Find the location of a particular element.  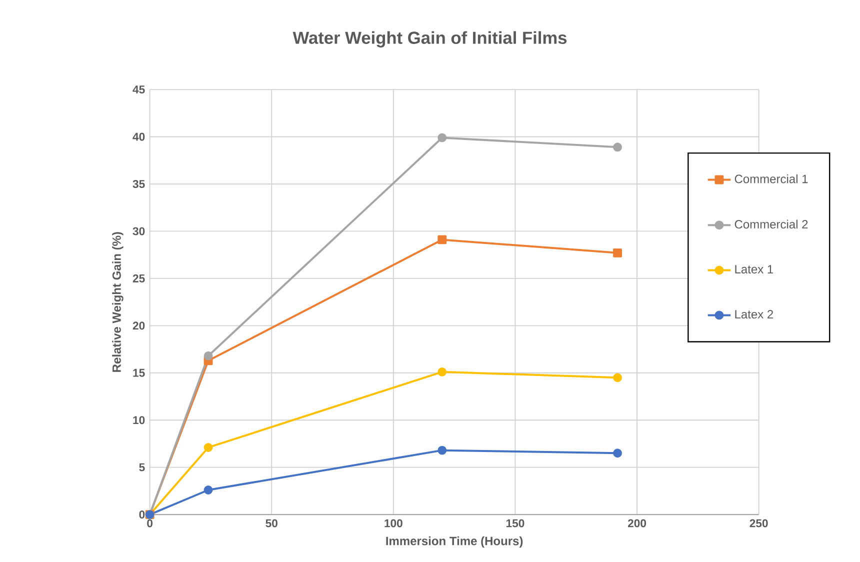

x-tick-label: 100 is located at coordinates (393, 523).